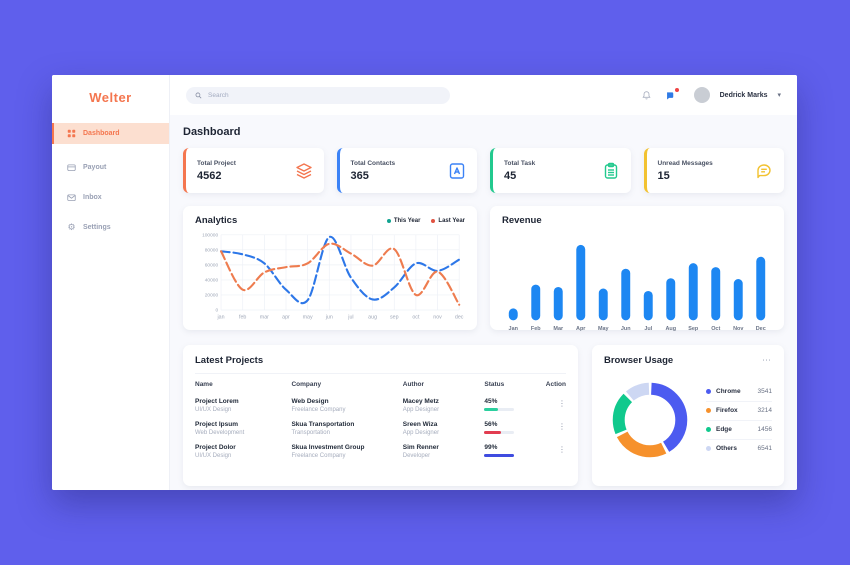 The height and width of the screenshot is (565, 850). I want to click on sidebar-item-settings: ⚙ Settings, so click(110, 227).